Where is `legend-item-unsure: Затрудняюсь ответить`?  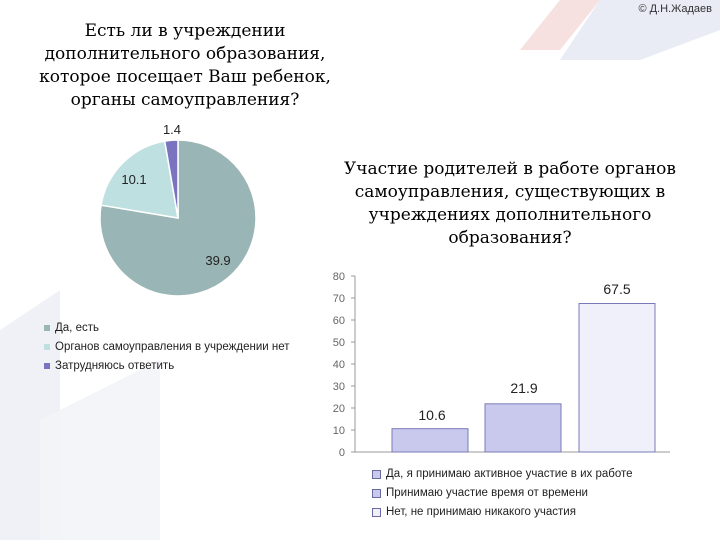
legend-item-unsure: Затрудняюсь ответить is located at coordinates (109, 366).